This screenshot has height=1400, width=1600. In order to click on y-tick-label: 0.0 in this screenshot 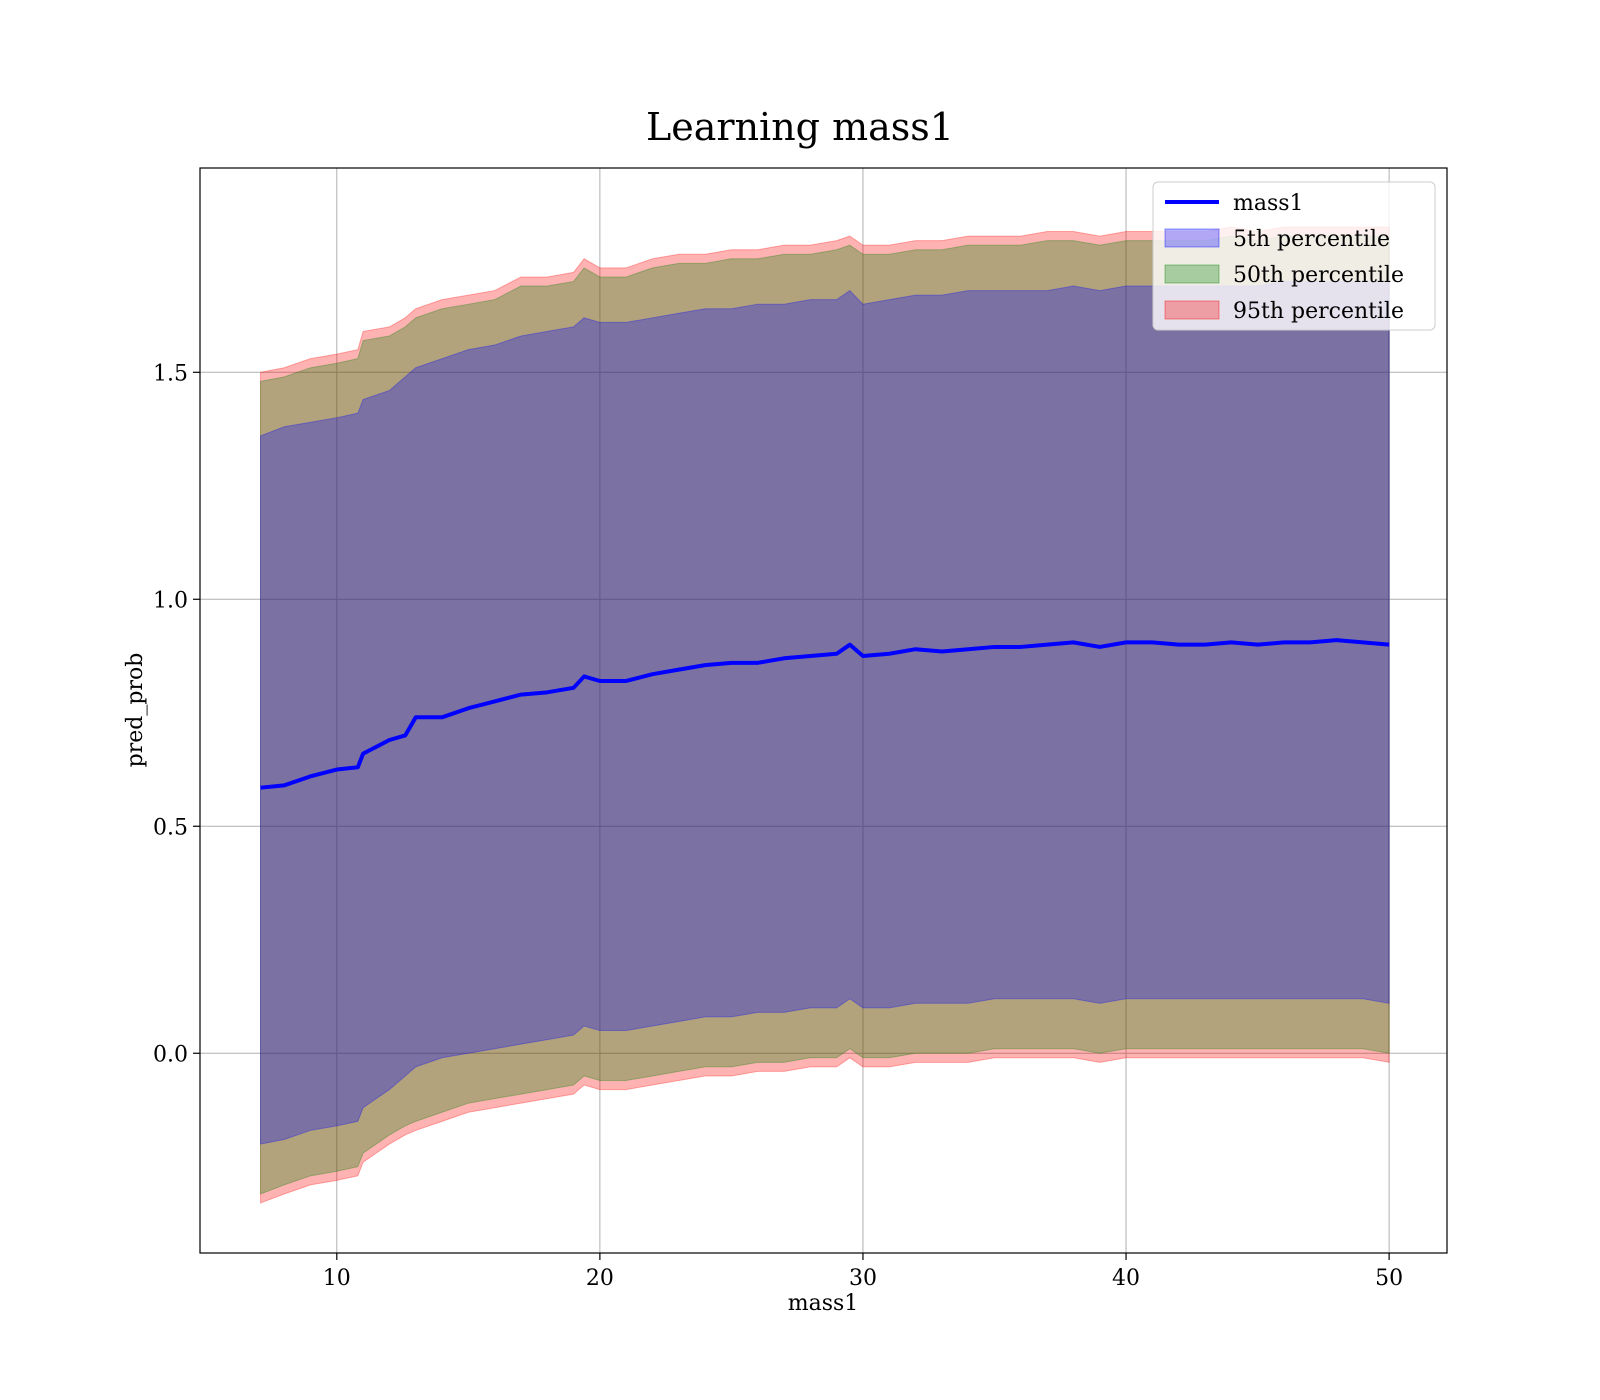, I will do `click(170, 1054)`.